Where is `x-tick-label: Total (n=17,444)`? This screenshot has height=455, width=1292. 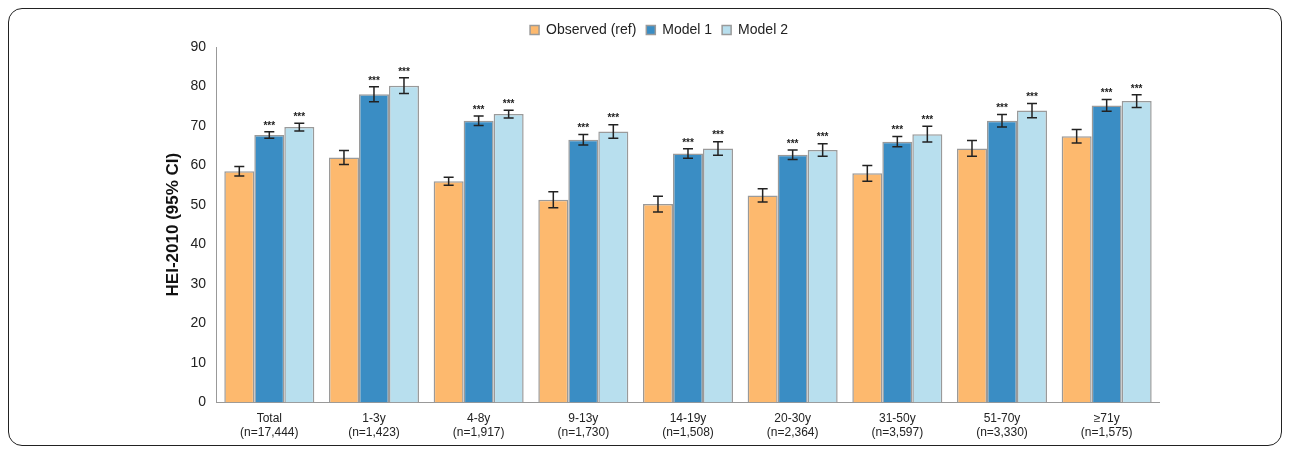
x-tick-label: Total (n=17,444) is located at coordinates (269, 425).